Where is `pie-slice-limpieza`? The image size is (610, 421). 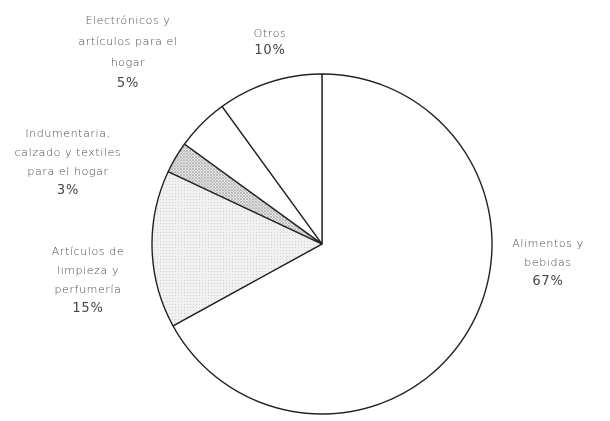
pie-slice-limpieza is located at coordinates (237, 248).